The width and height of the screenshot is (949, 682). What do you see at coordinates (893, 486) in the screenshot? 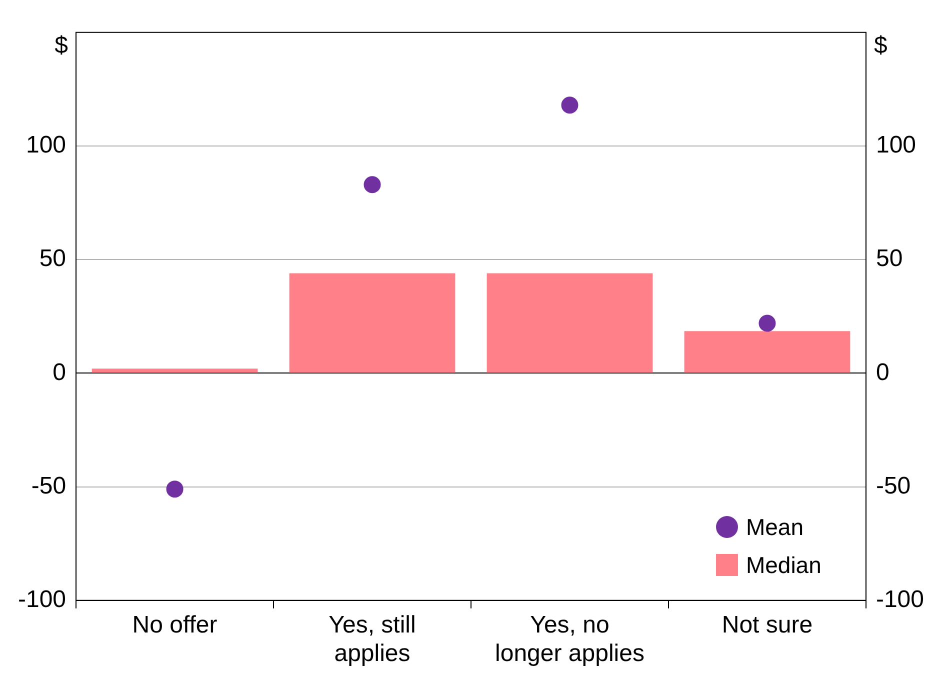
I see `y2-tick-label: -50` at bounding box center [893, 486].